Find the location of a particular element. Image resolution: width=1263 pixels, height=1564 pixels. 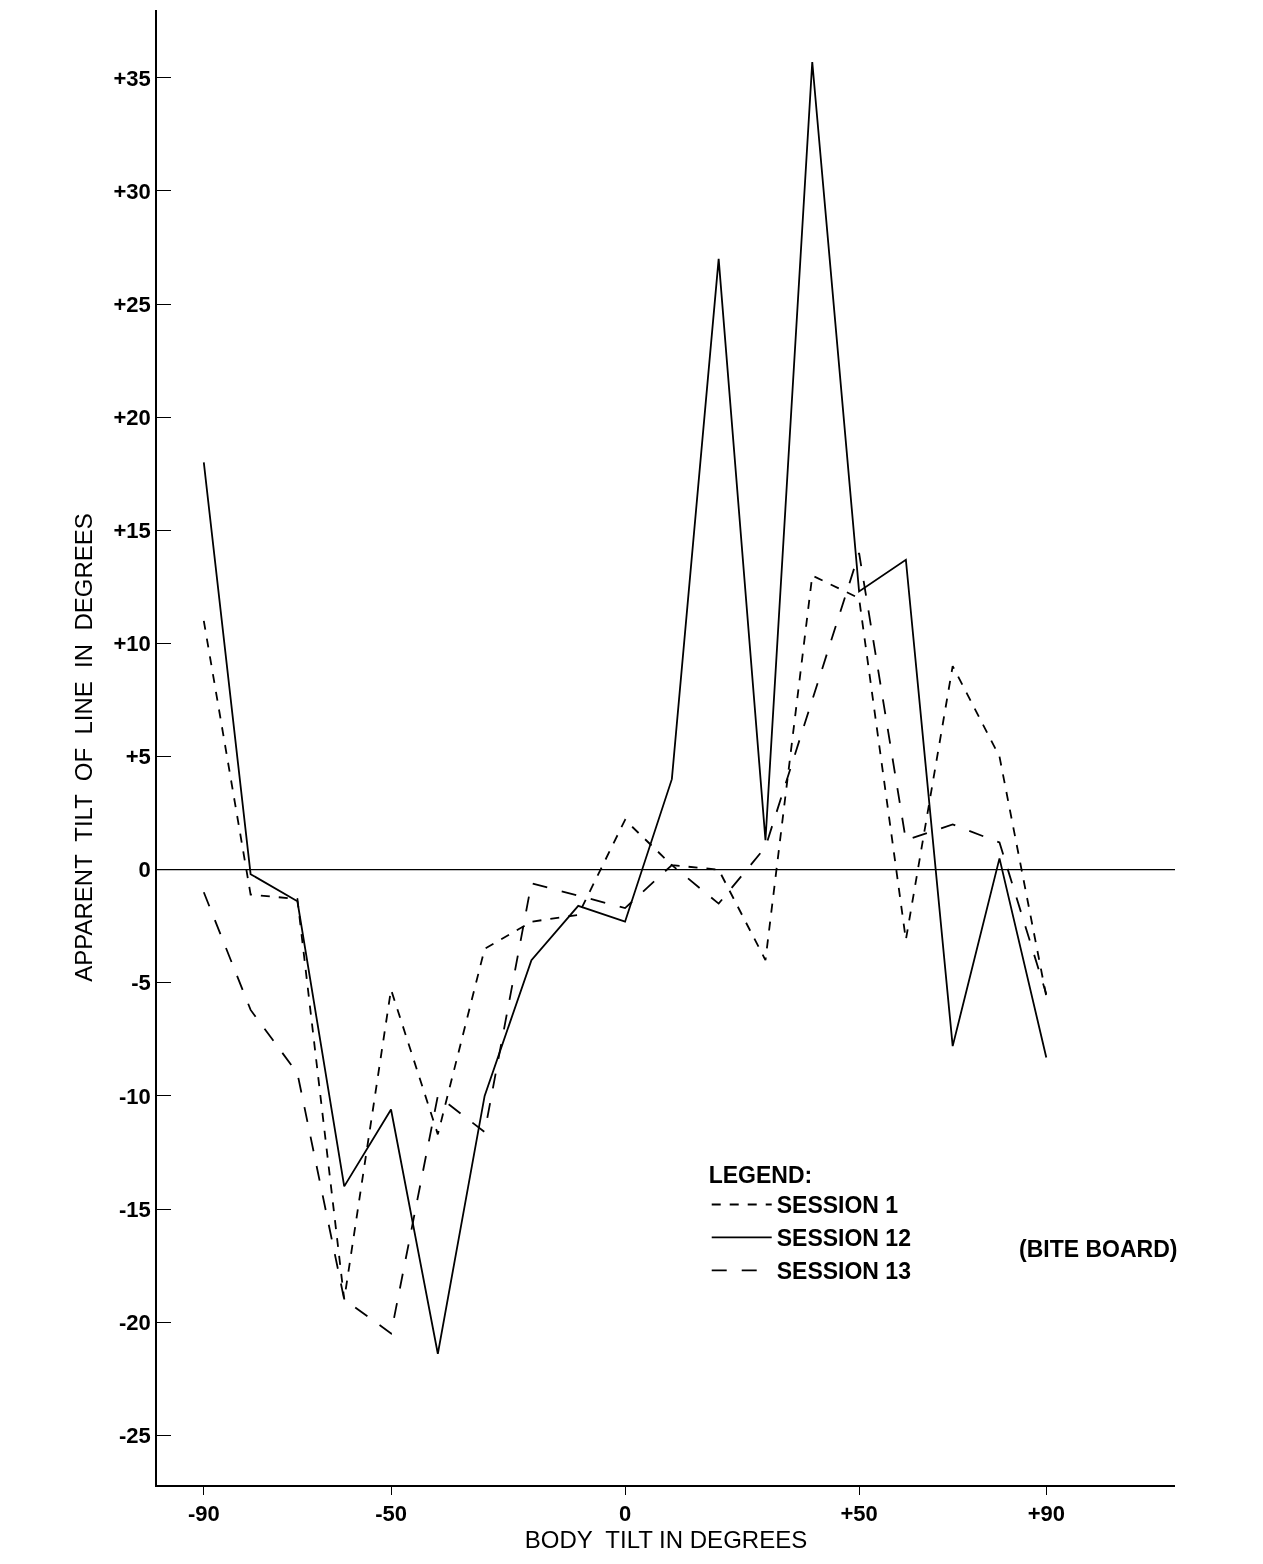

y-tick-label: +20 is located at coordinates (132, 417).